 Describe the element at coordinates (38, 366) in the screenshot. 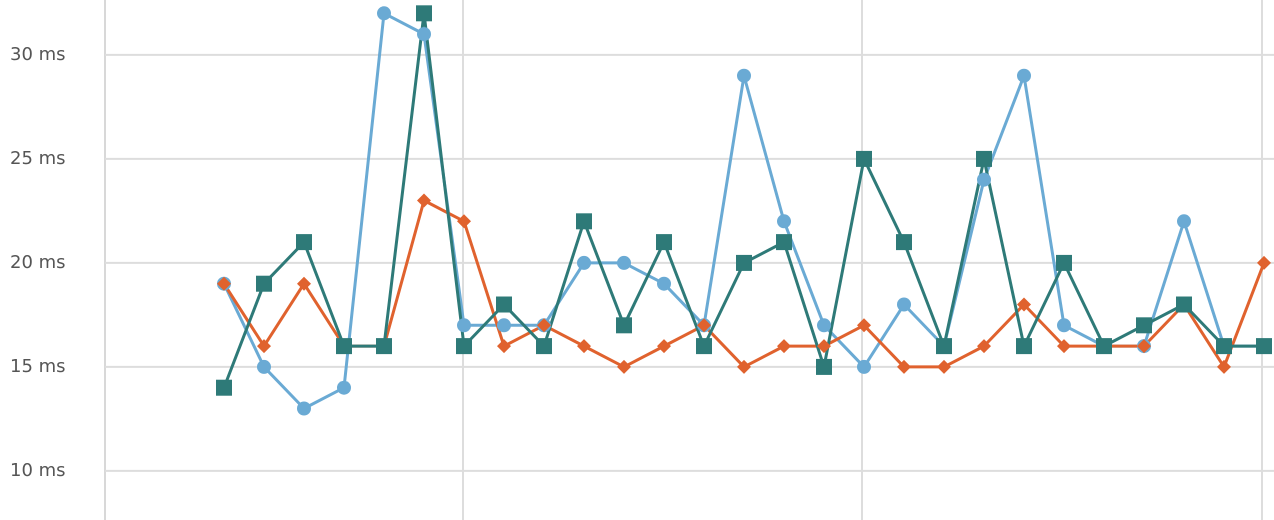

I see `y-tick-label: 15 ms` at that location.